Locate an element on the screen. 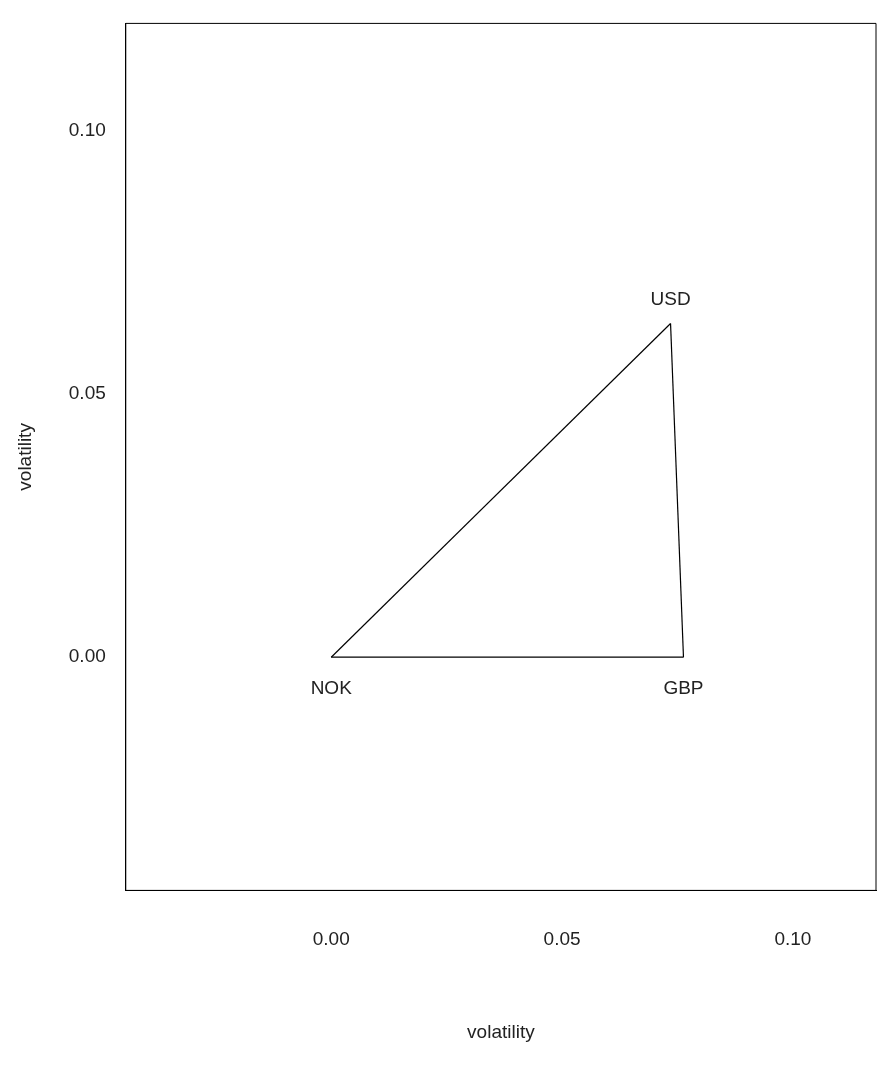  x-tick-label: 0.10 is located at coordinates (793, 939).